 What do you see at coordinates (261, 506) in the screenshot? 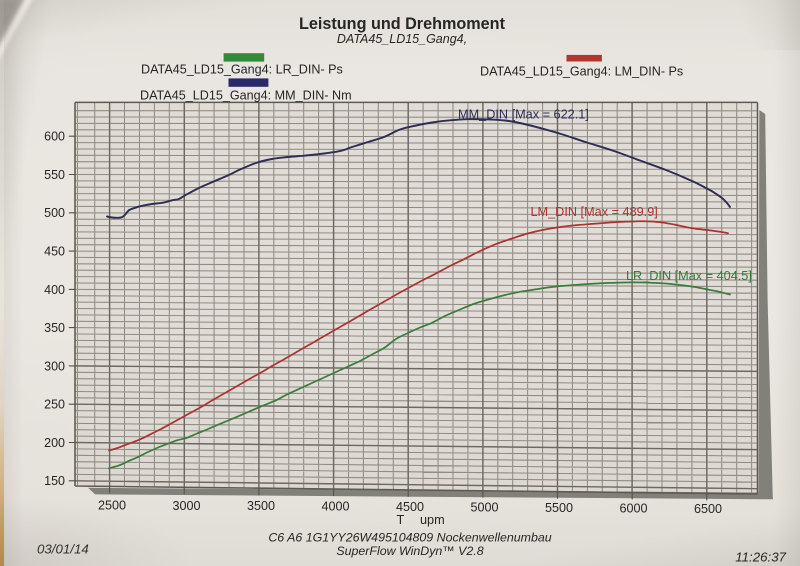
I see `svg-text: 3500` at bounding box center [261, 506].